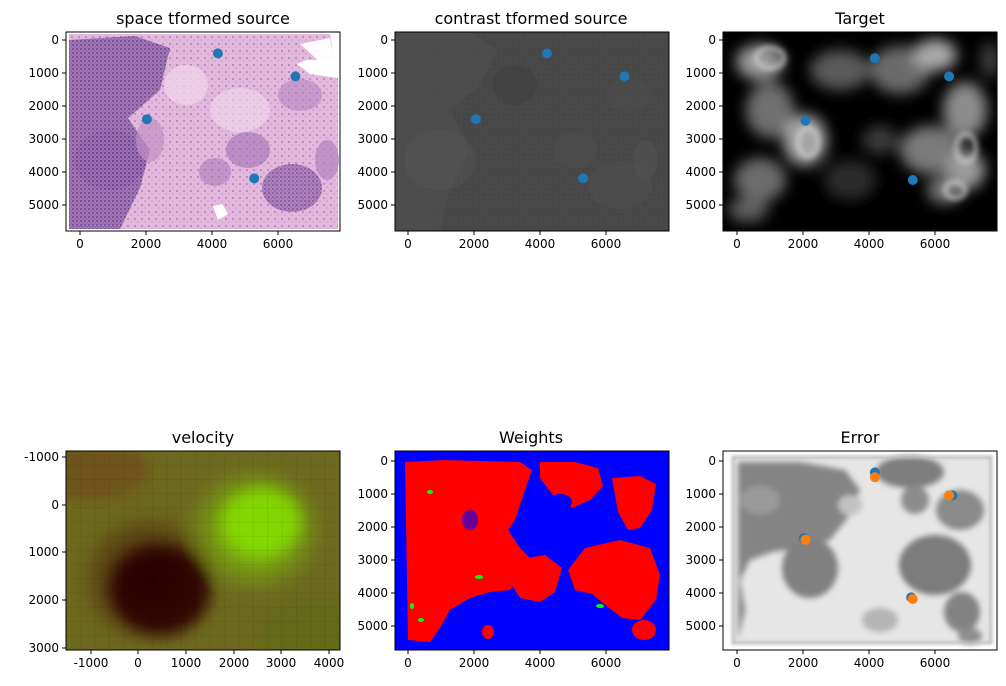  Describe the element at coordinates (186, 660) in the screenshot. I see `x-tick: 1000` at that location.